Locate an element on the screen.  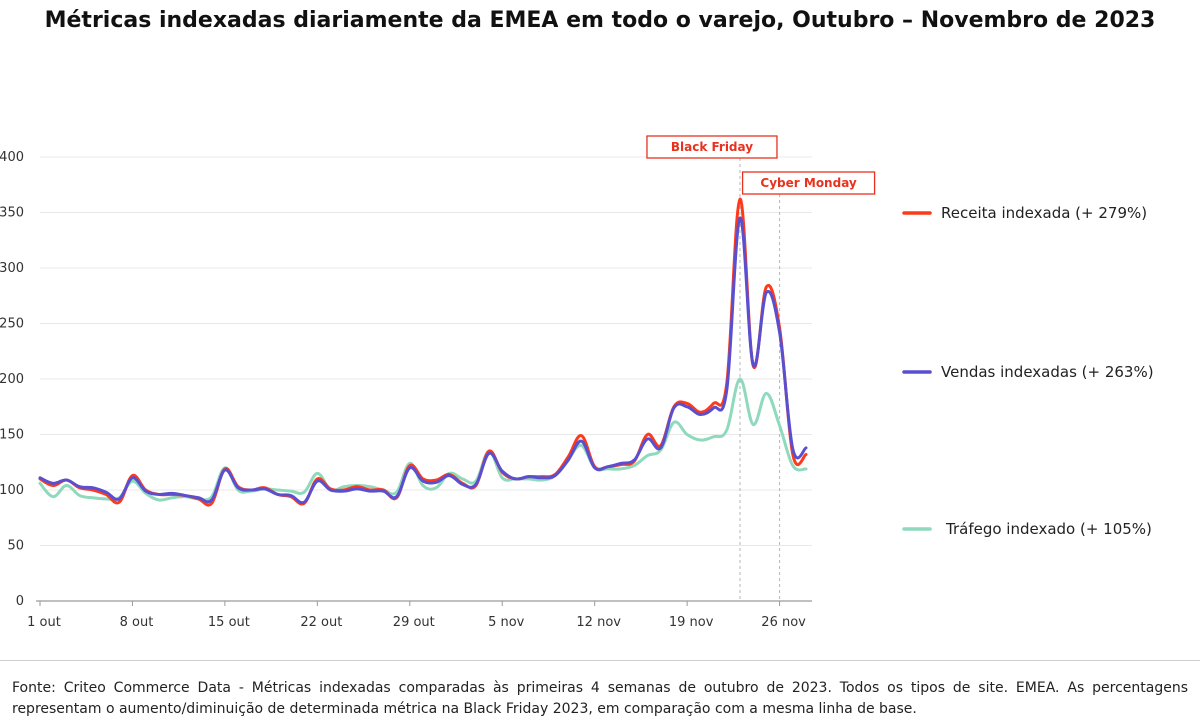
y-tick-label: 150 is located at coordinates (12, 435).